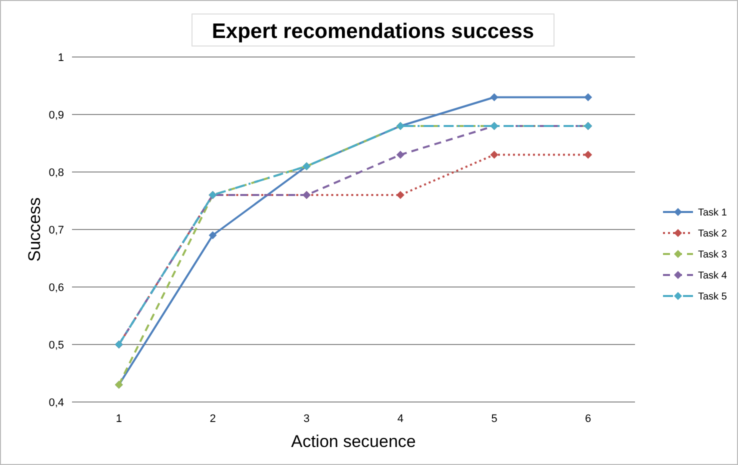 The image size is (738, 465). I want to click on legend-label: Task 3, so click(713, 255).